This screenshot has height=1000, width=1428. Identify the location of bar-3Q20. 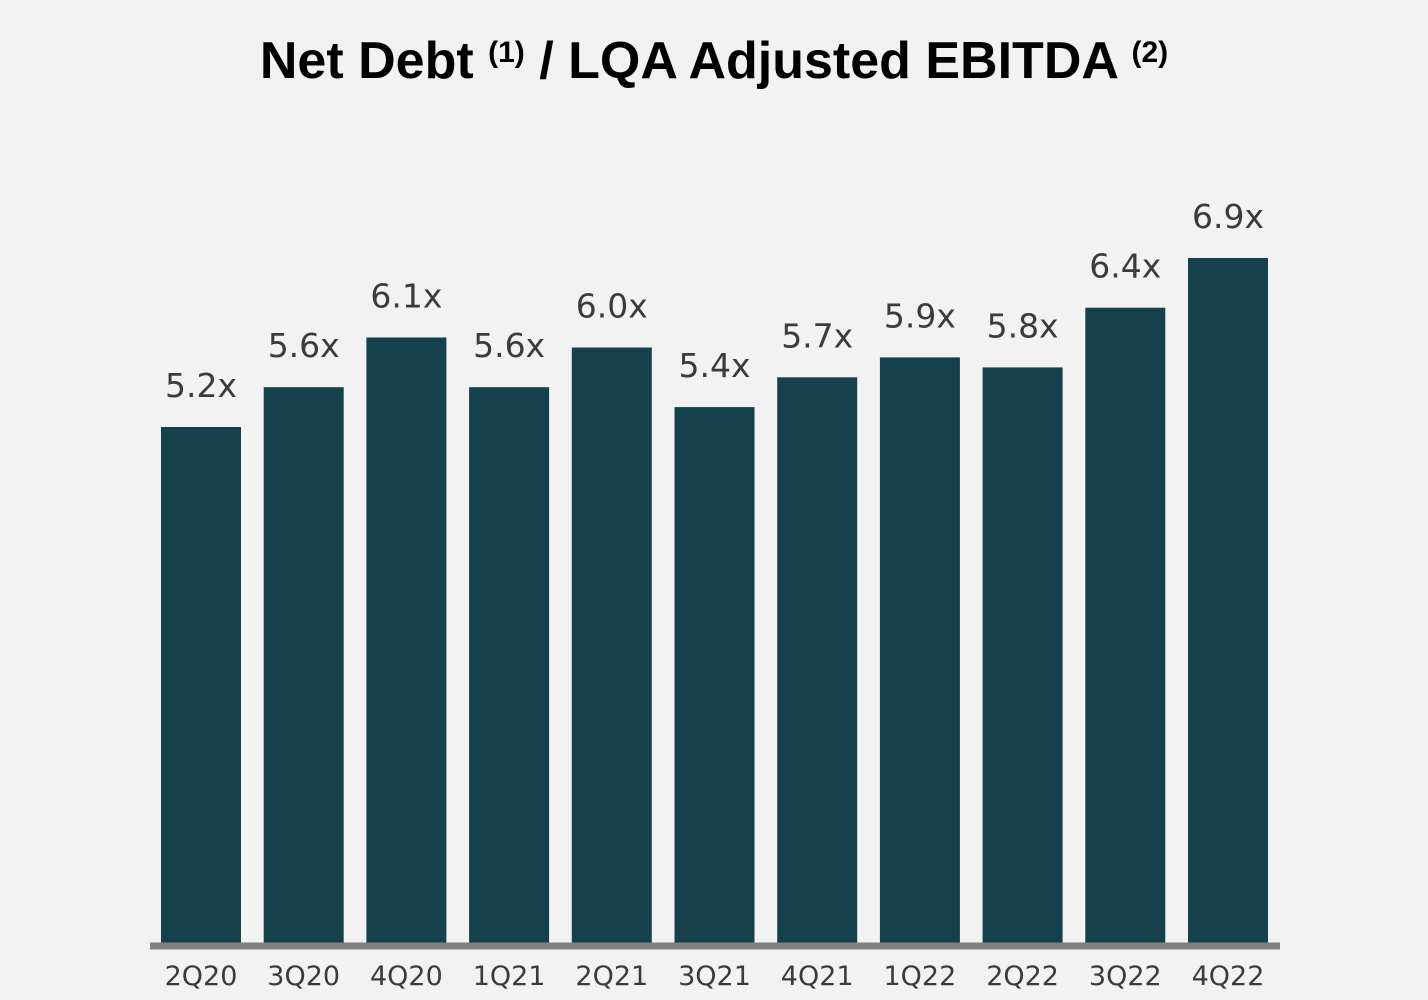
(303, 665).